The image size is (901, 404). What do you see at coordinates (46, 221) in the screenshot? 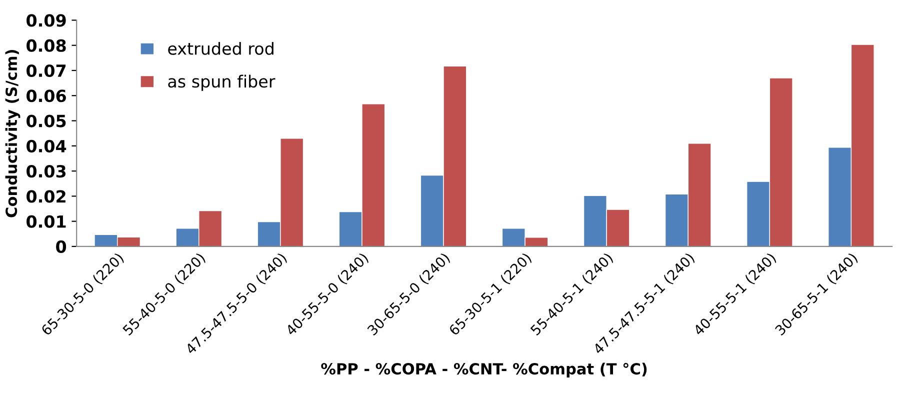
I see `y-tick-label: 0.01` at bounding box center [46, 221].